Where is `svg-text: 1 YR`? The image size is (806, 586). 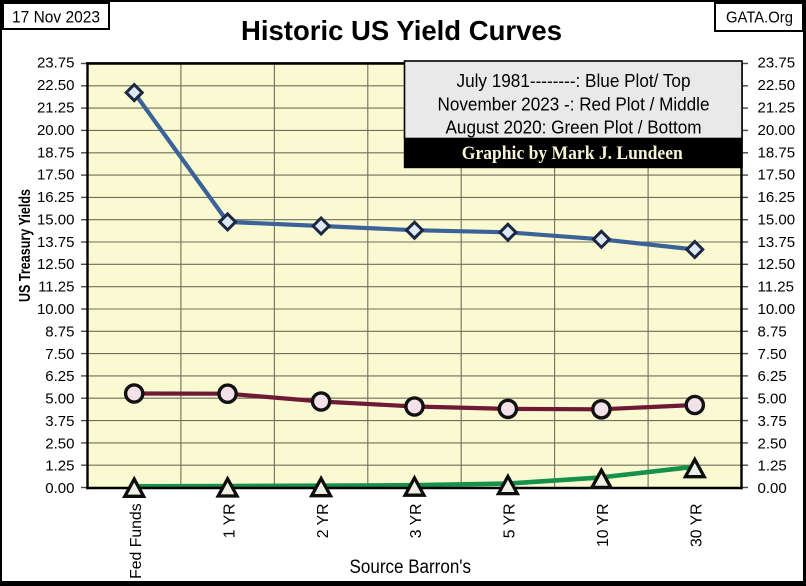 svg-text: 1 YR is located at coordinates (229, 520).